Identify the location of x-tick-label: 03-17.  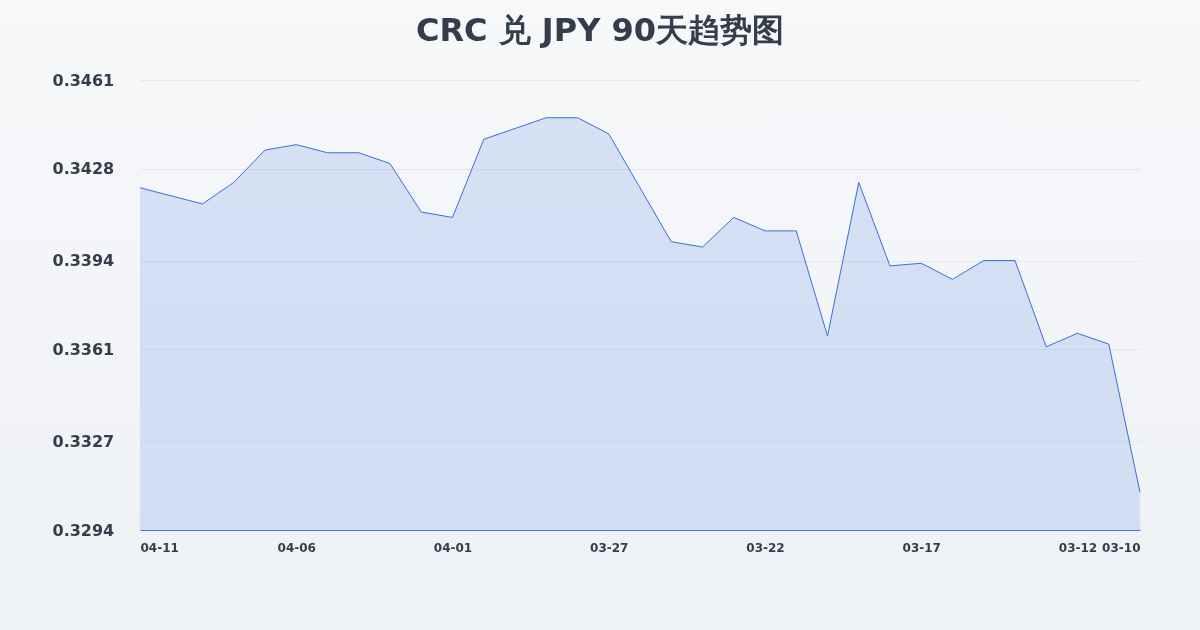
(921, 547).